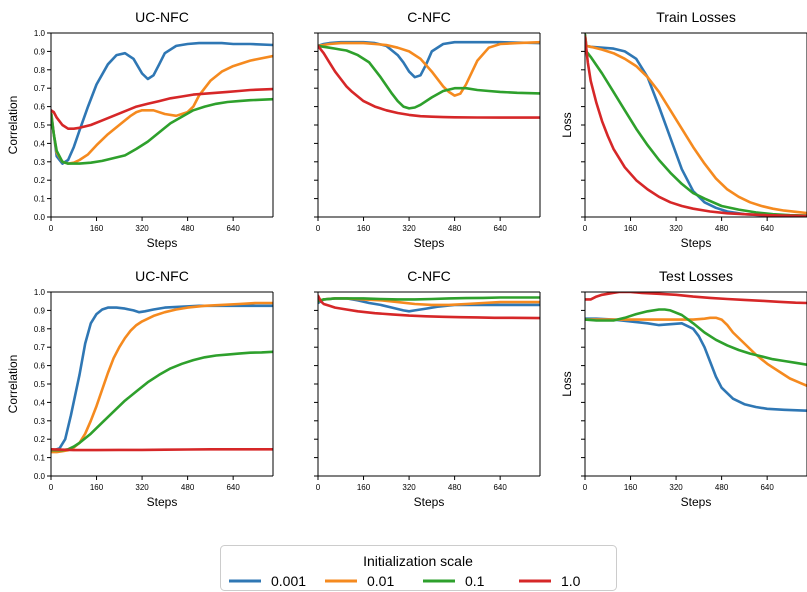  What do you see at coordinates (696, 17) in the screenshot?
I see `chart-title: Train Losses` at bounding box center [696, 17].